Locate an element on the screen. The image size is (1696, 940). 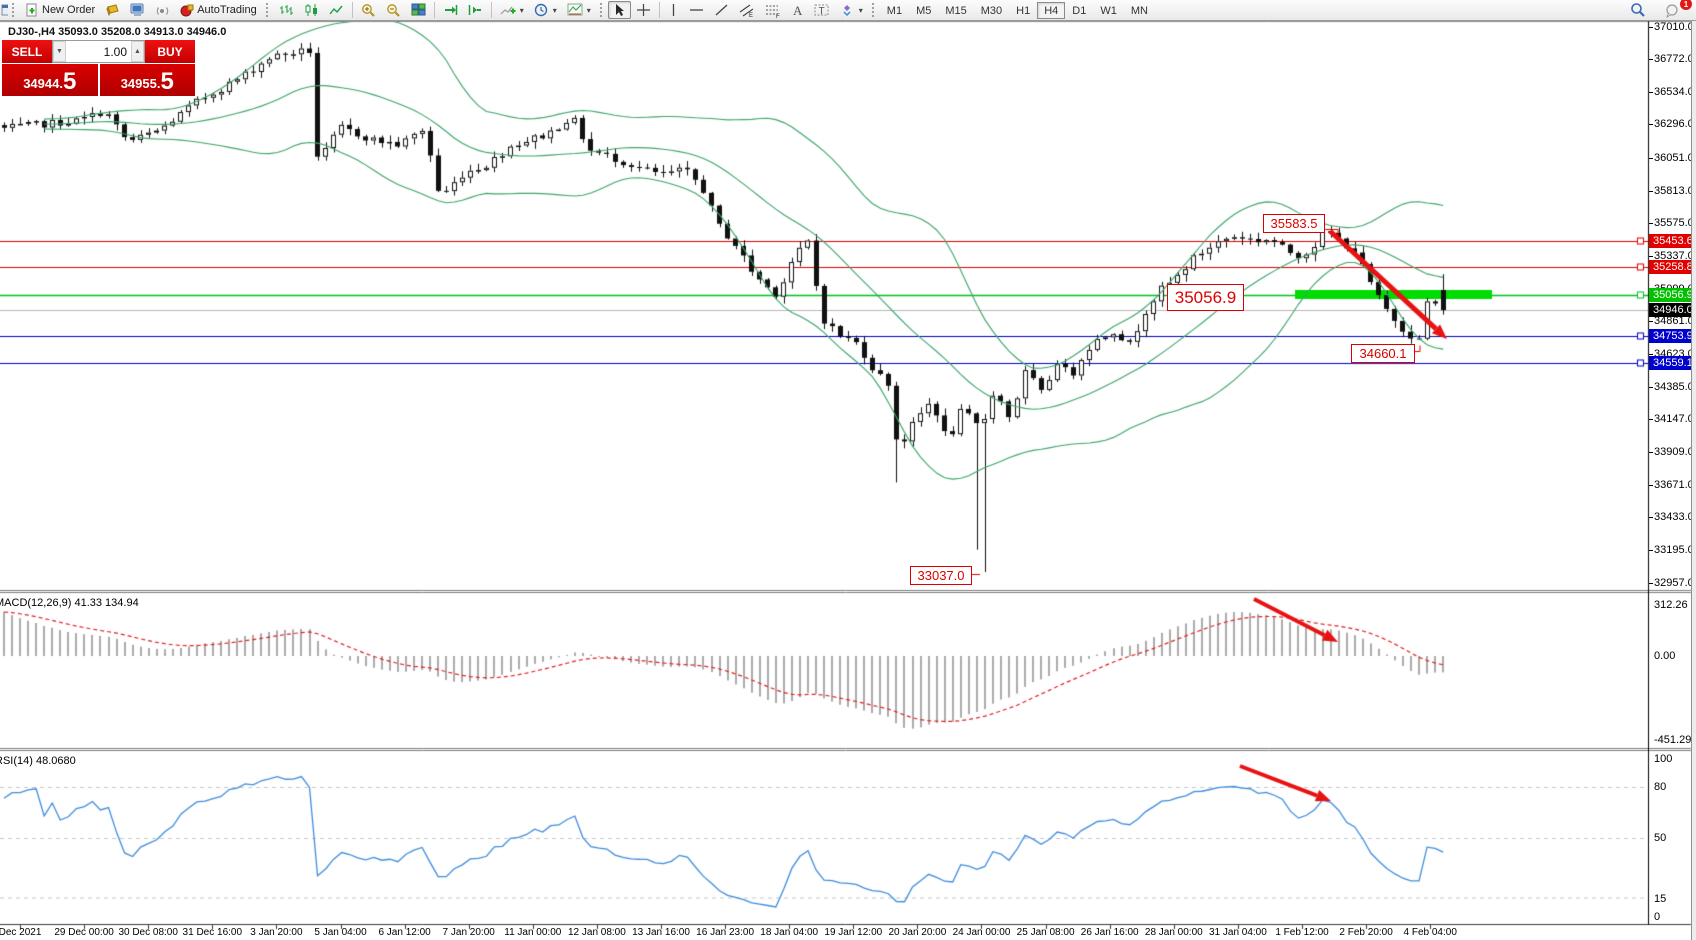
terminal-button is located at coordinates (137, 10).